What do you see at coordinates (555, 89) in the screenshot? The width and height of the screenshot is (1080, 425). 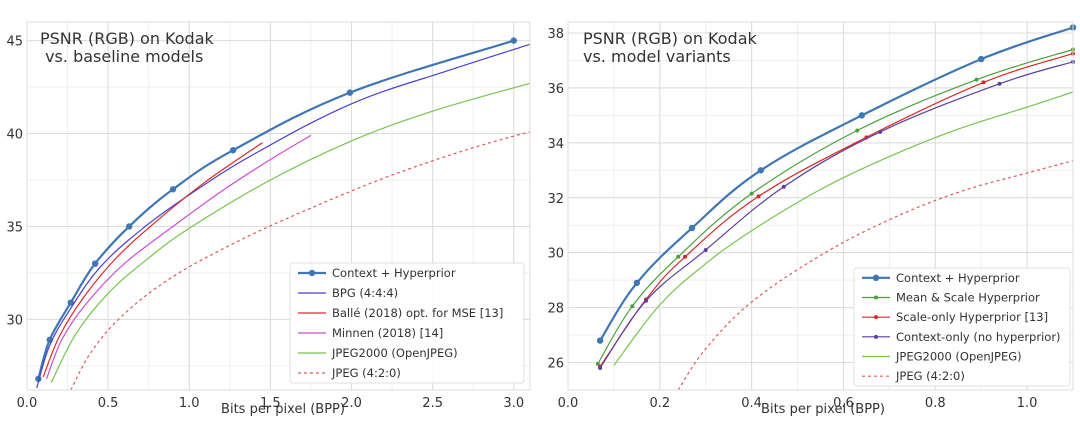 I see `y-tick-label: 36` at bounding box center [555, 89].